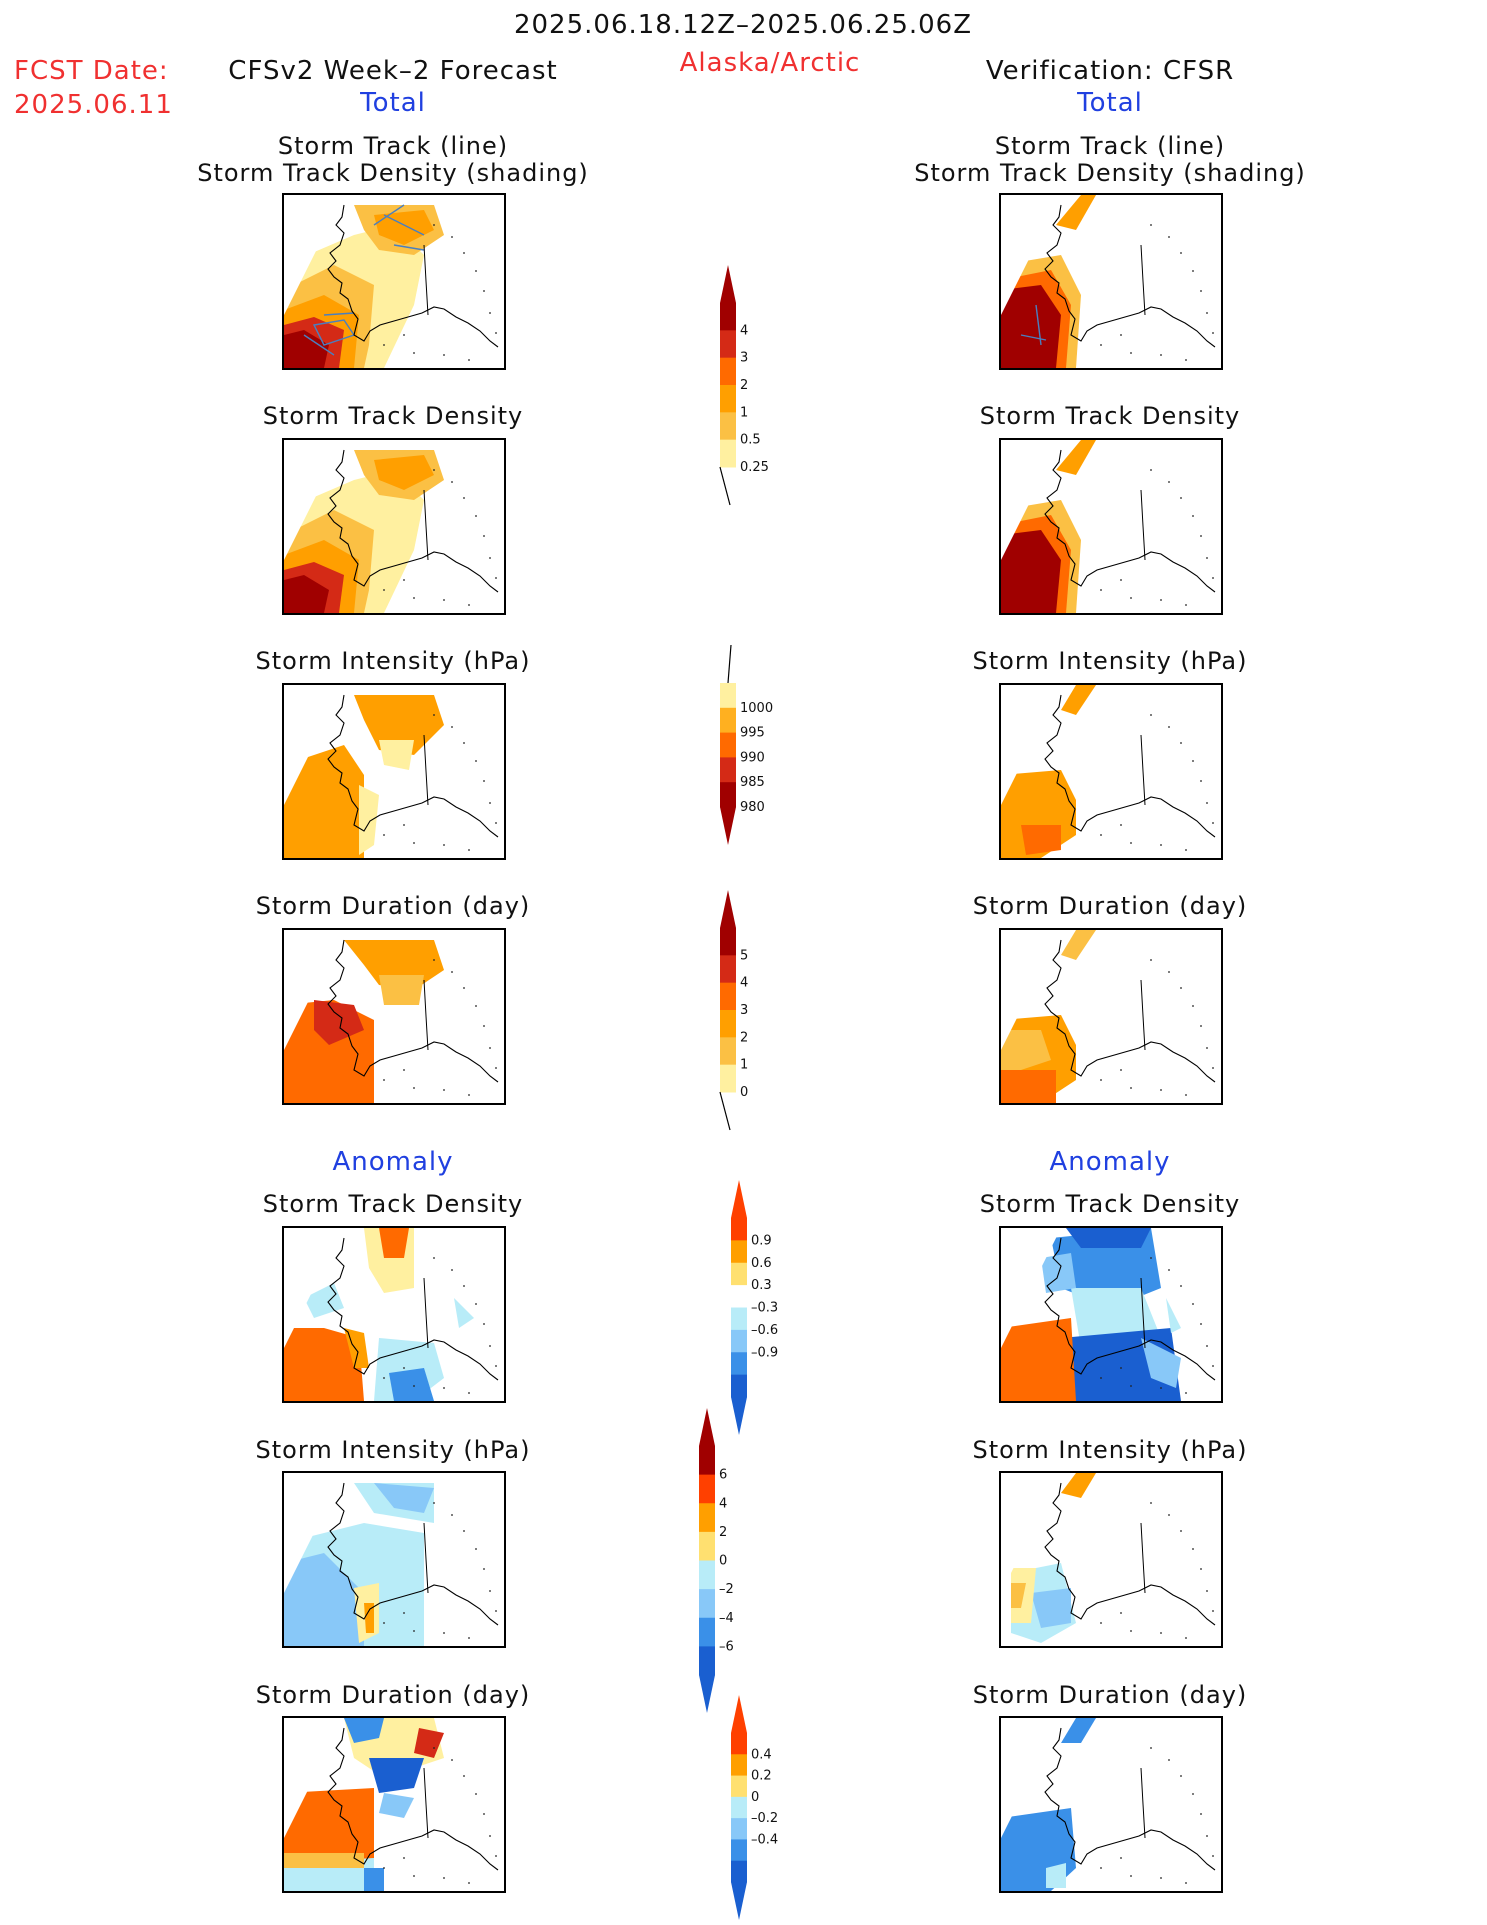 This screenshot has width=1487, height=1925. I want to click on panel-title-density-anom-left: Storm Track Density, so click(393, 1204).